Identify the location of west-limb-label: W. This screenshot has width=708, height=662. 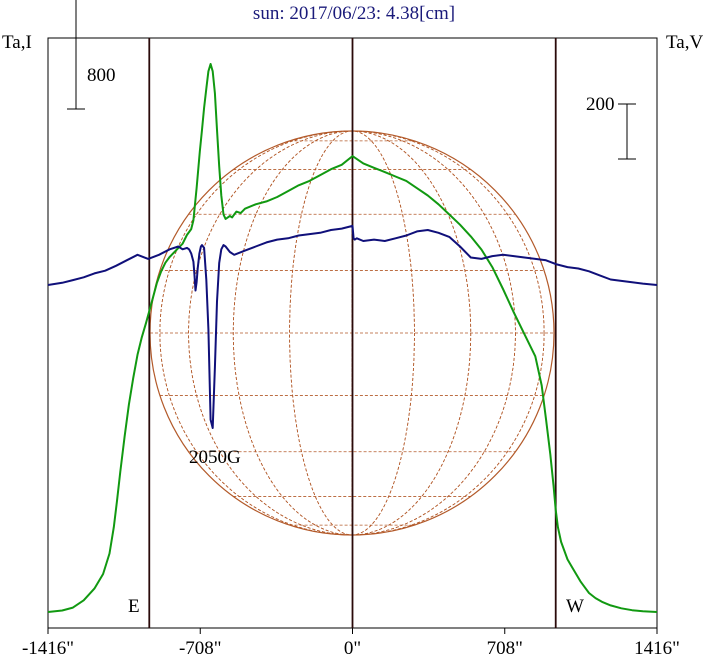
(575, 606).